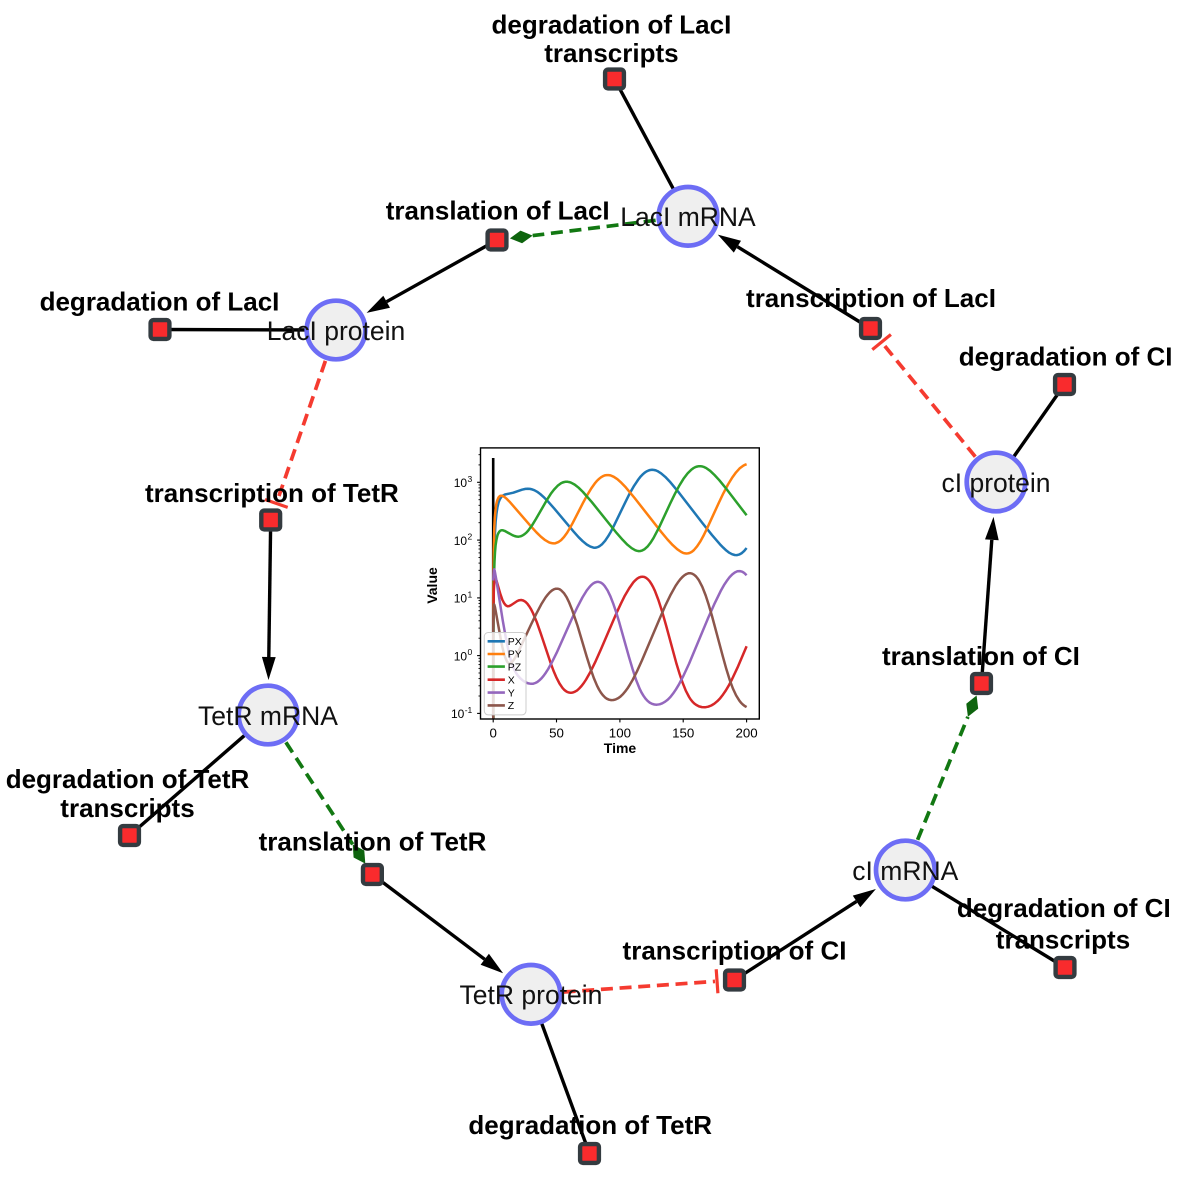 Image resolution: width=1189 pixels, height=1200 pixels. Describe the element at coordinates (905, 871) in the screenshot. I see `svg-text: cI mRNA` at that location.